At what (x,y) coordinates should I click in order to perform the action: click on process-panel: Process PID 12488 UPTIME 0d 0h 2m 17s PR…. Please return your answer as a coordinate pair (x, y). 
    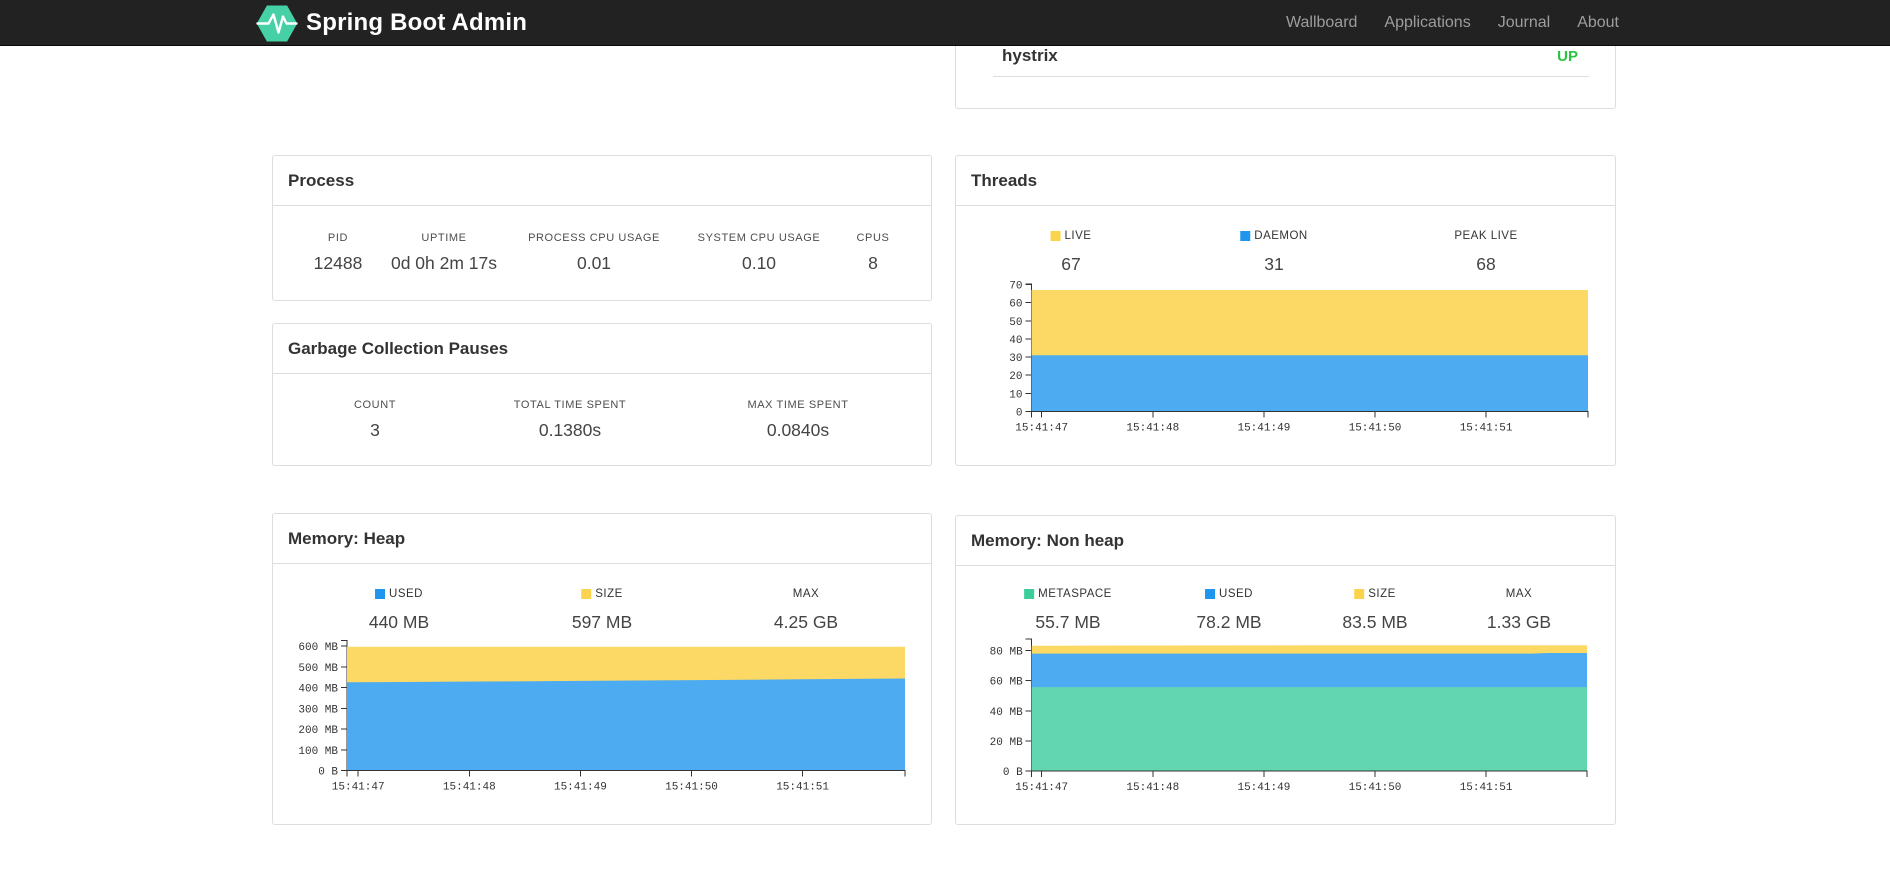
    Looking at the image, I should click on (602, 228).